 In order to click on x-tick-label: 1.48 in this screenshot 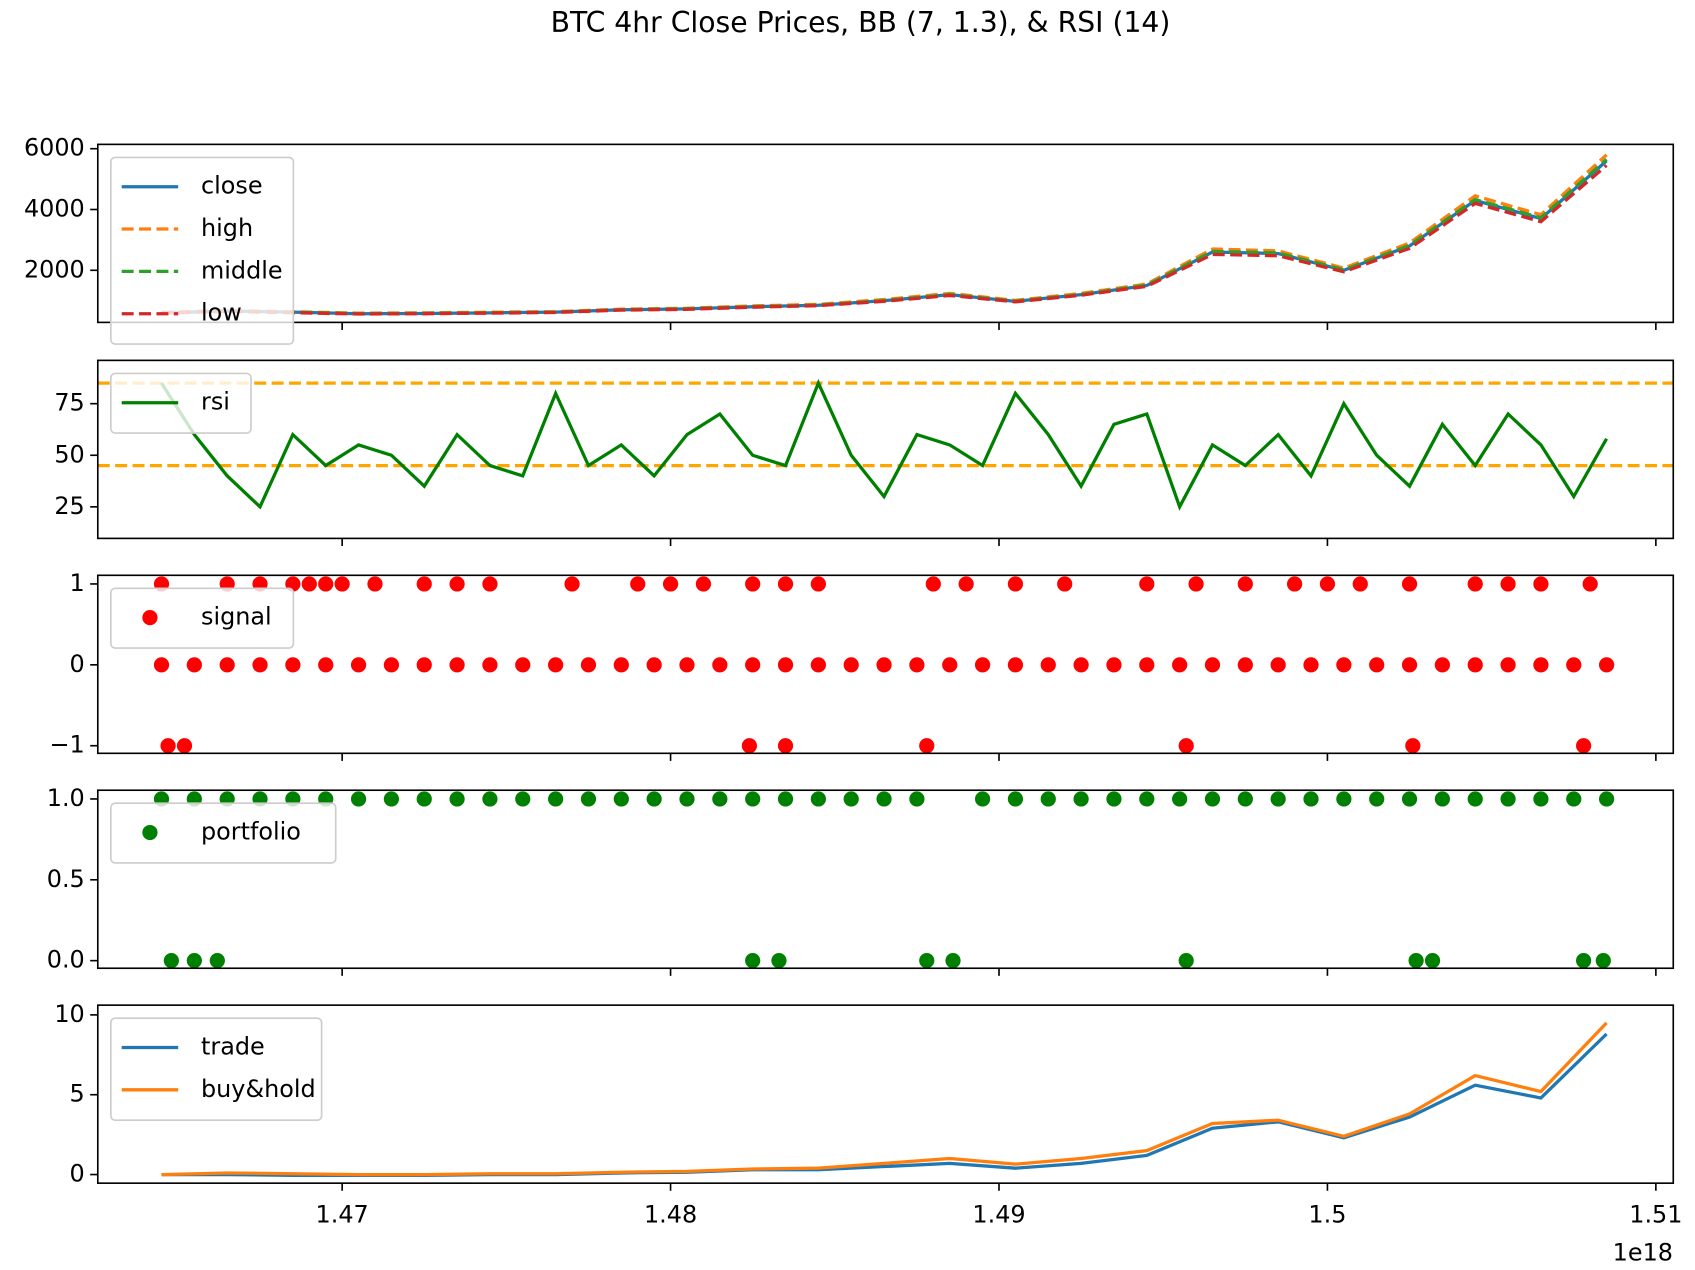, I will do `click(670, 1215)`.